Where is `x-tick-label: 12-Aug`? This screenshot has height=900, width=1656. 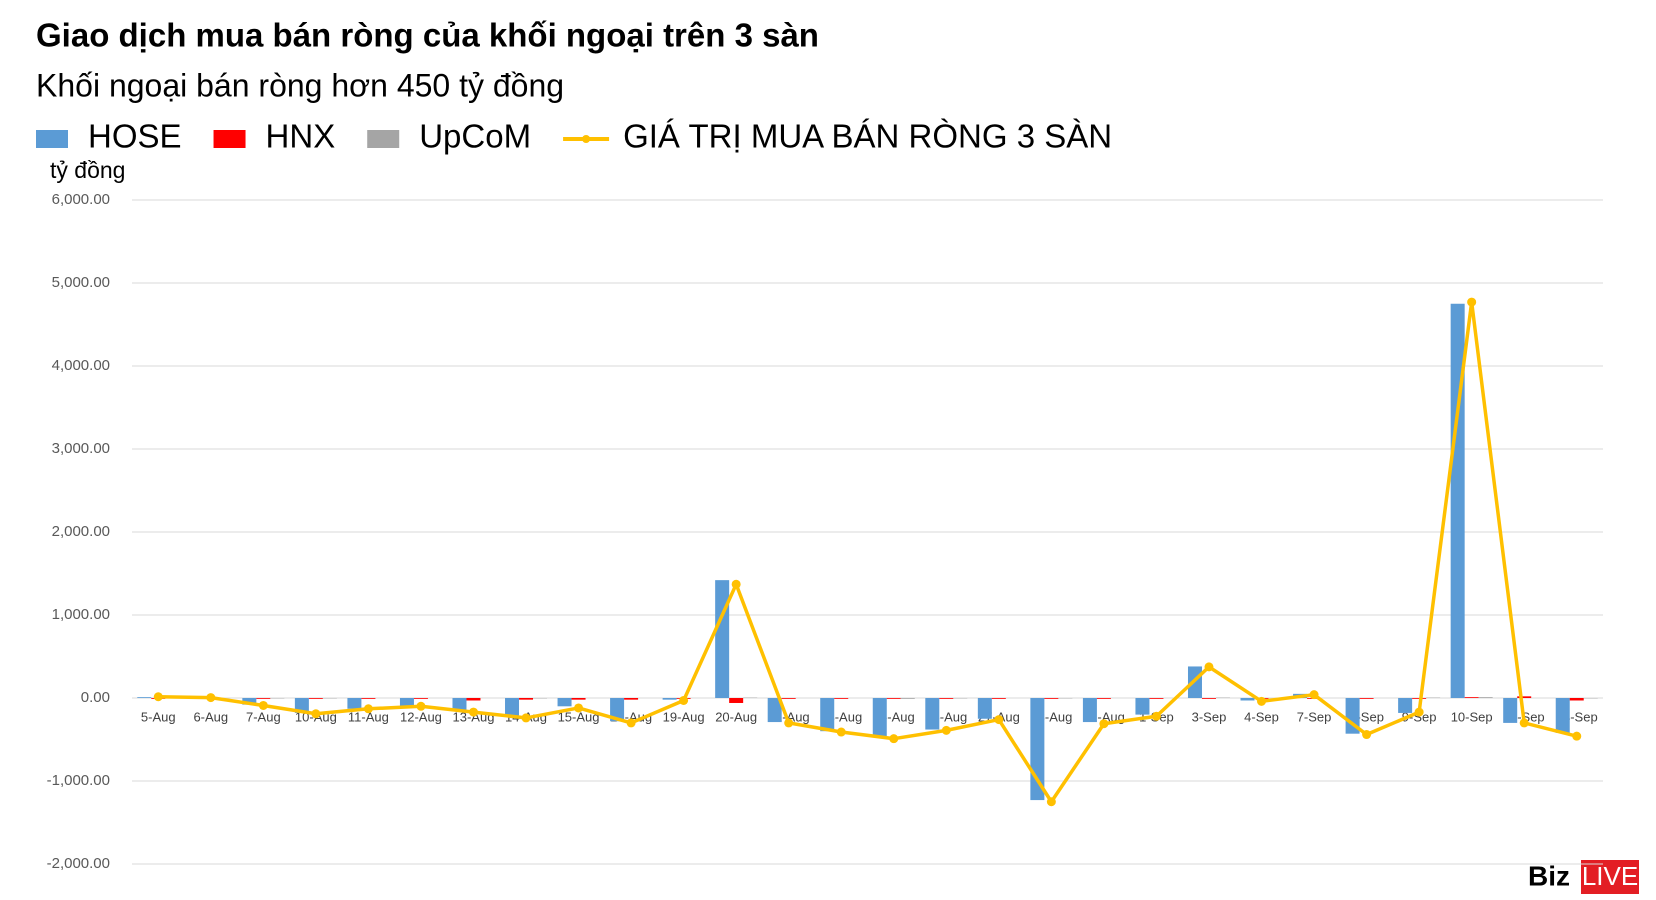
x-tick-label: 12-Aug is located at coordinates (421, 716).